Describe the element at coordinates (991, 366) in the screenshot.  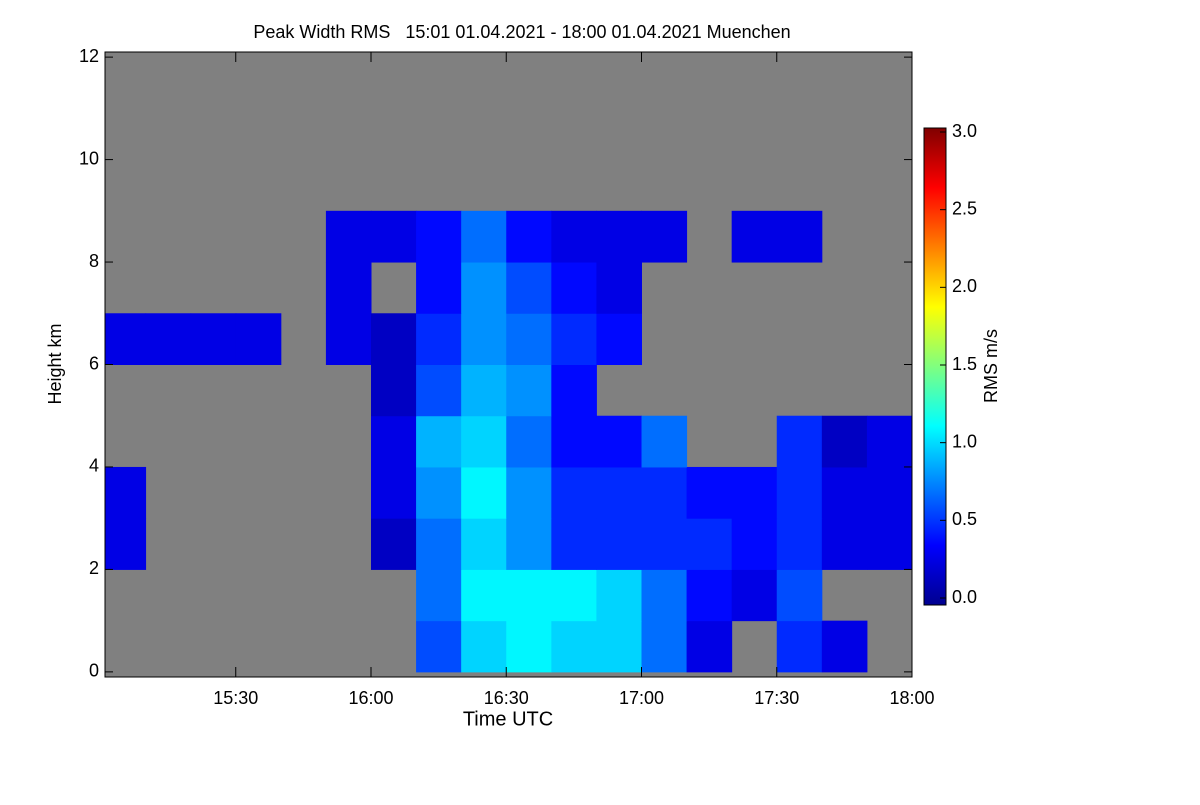
I see `colorbar-label: RMS m/s` at that location.